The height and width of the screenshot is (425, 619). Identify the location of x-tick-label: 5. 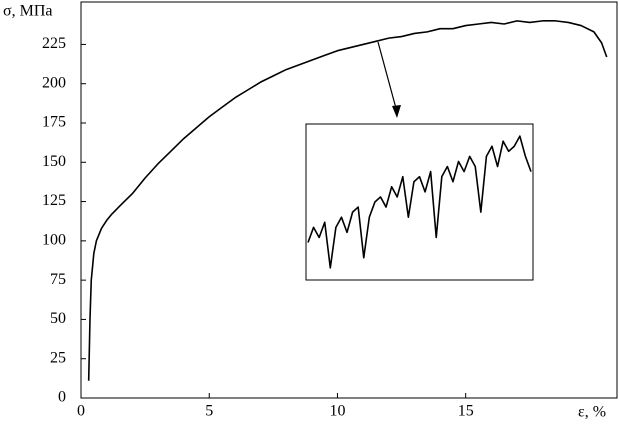
(209, 411).